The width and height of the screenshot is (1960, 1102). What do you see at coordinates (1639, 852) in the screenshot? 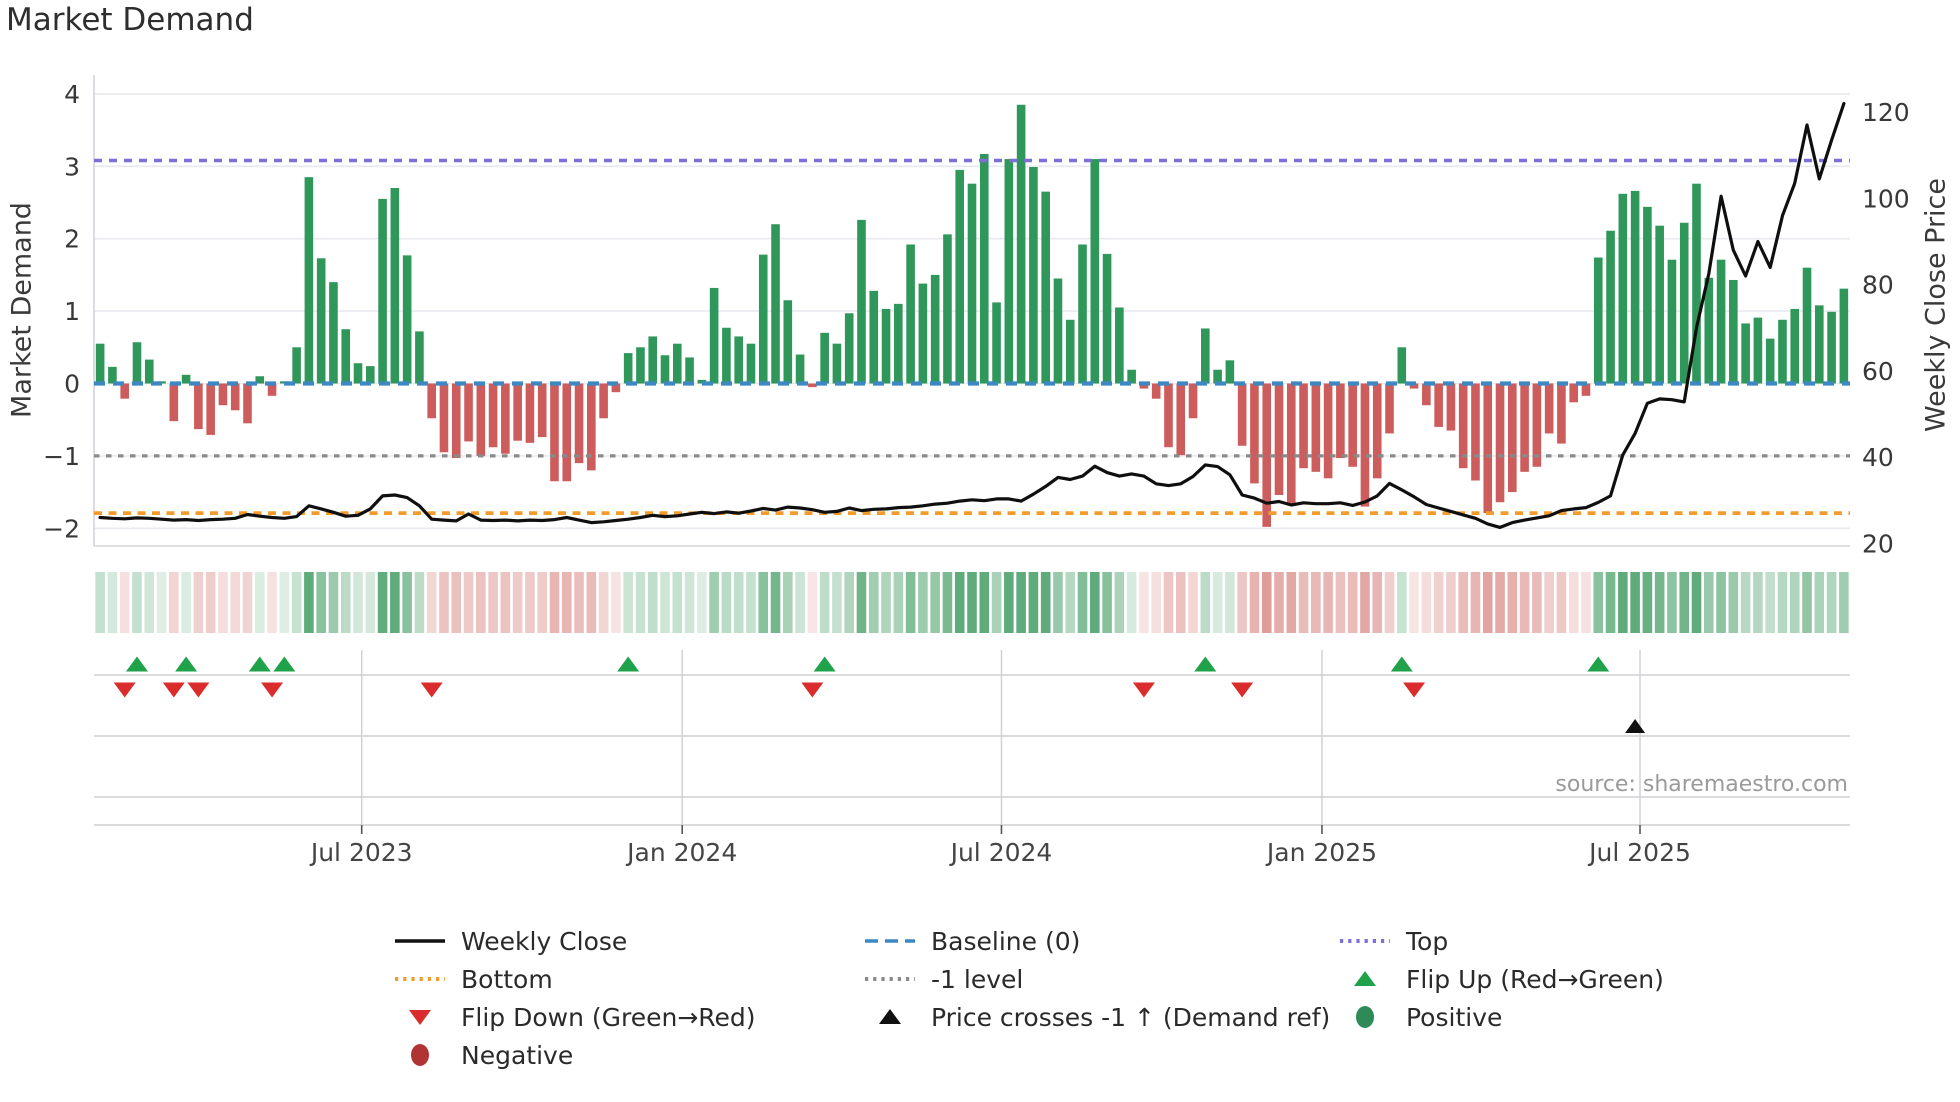
I see `x-tick-label: Jul 2025` at bounding box center [1639, 852].